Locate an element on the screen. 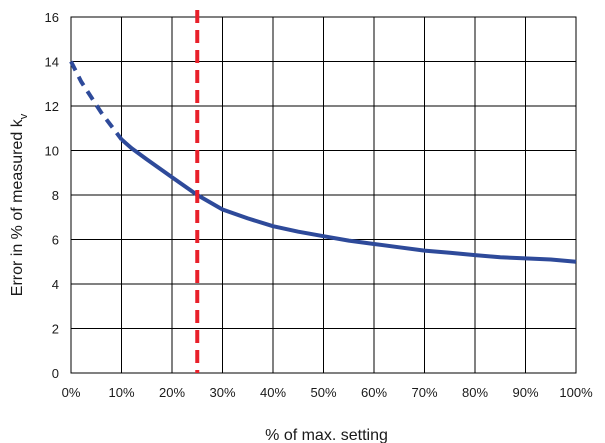  y-tick-labels: 0 2 4 6 8 10 12 14 16 is located at coordinates (52, 195).